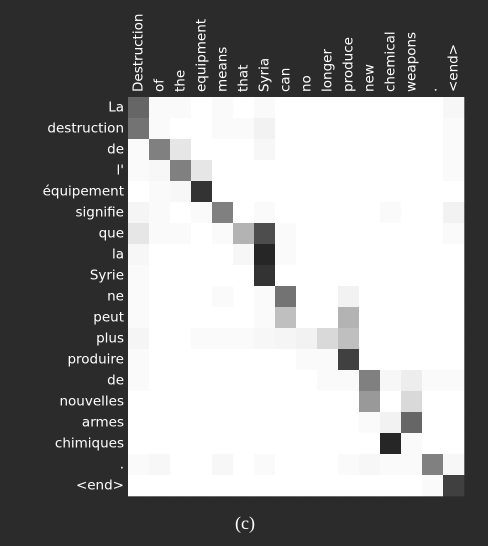 This screenshot has width=488, height=546. Describe the element at coordinates (120, 171) in the screenshot. I see `y-tick-label: l'` at that location.